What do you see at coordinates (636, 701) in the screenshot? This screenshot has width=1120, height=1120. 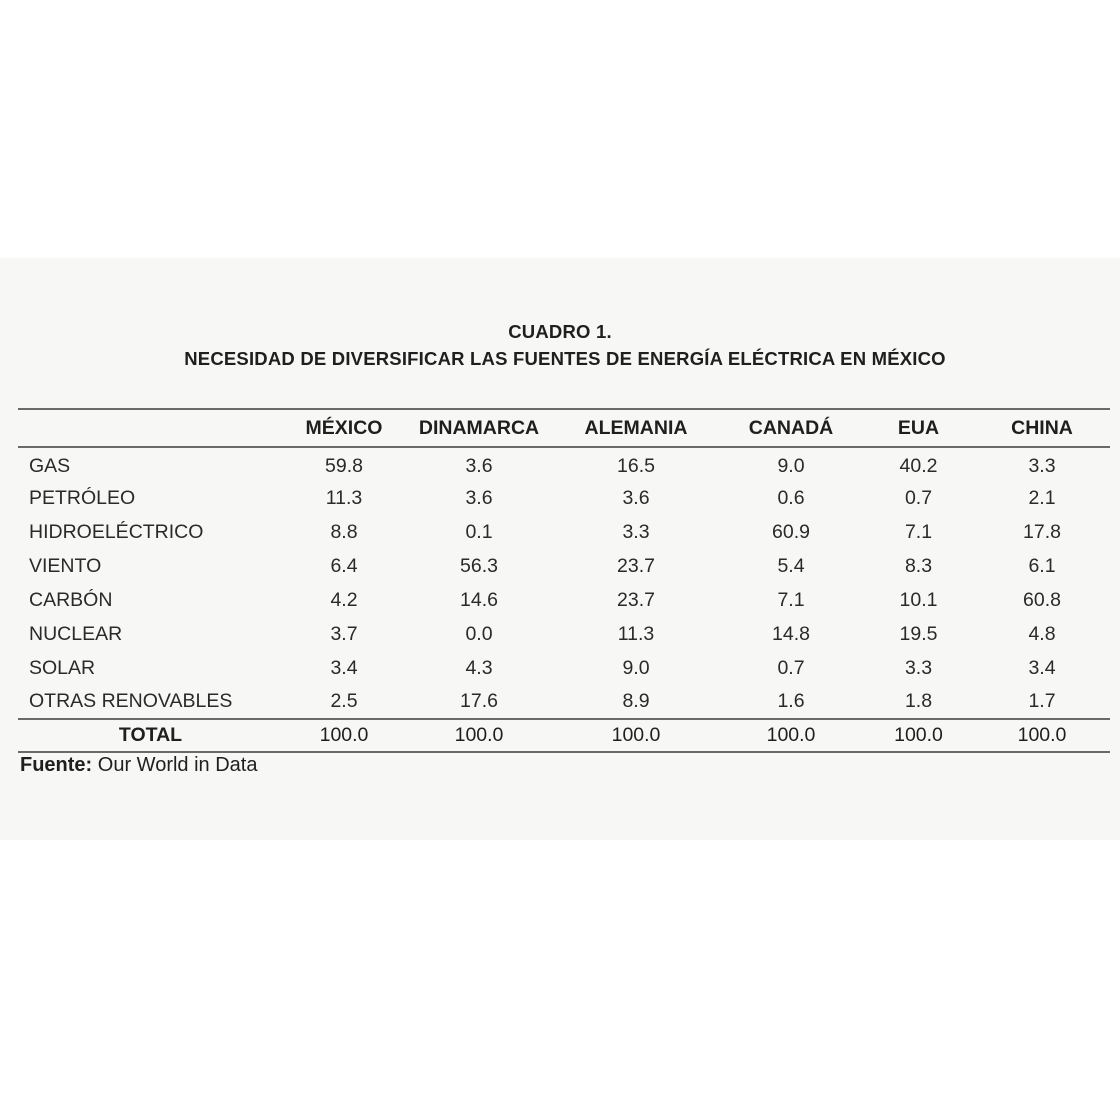 I see `table-cell: 8.9` at bounding box center [636, 701].